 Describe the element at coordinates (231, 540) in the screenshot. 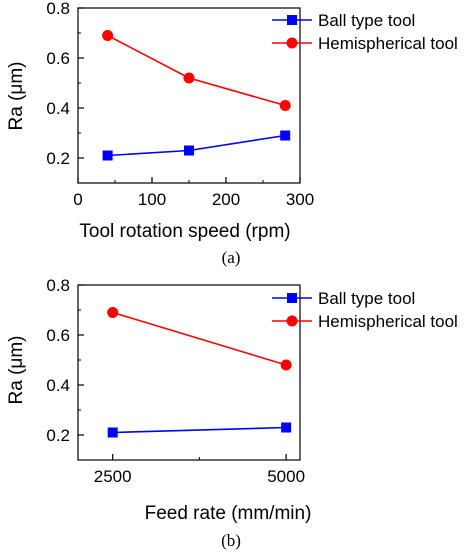

I see `caption-b: (b)` at that location.